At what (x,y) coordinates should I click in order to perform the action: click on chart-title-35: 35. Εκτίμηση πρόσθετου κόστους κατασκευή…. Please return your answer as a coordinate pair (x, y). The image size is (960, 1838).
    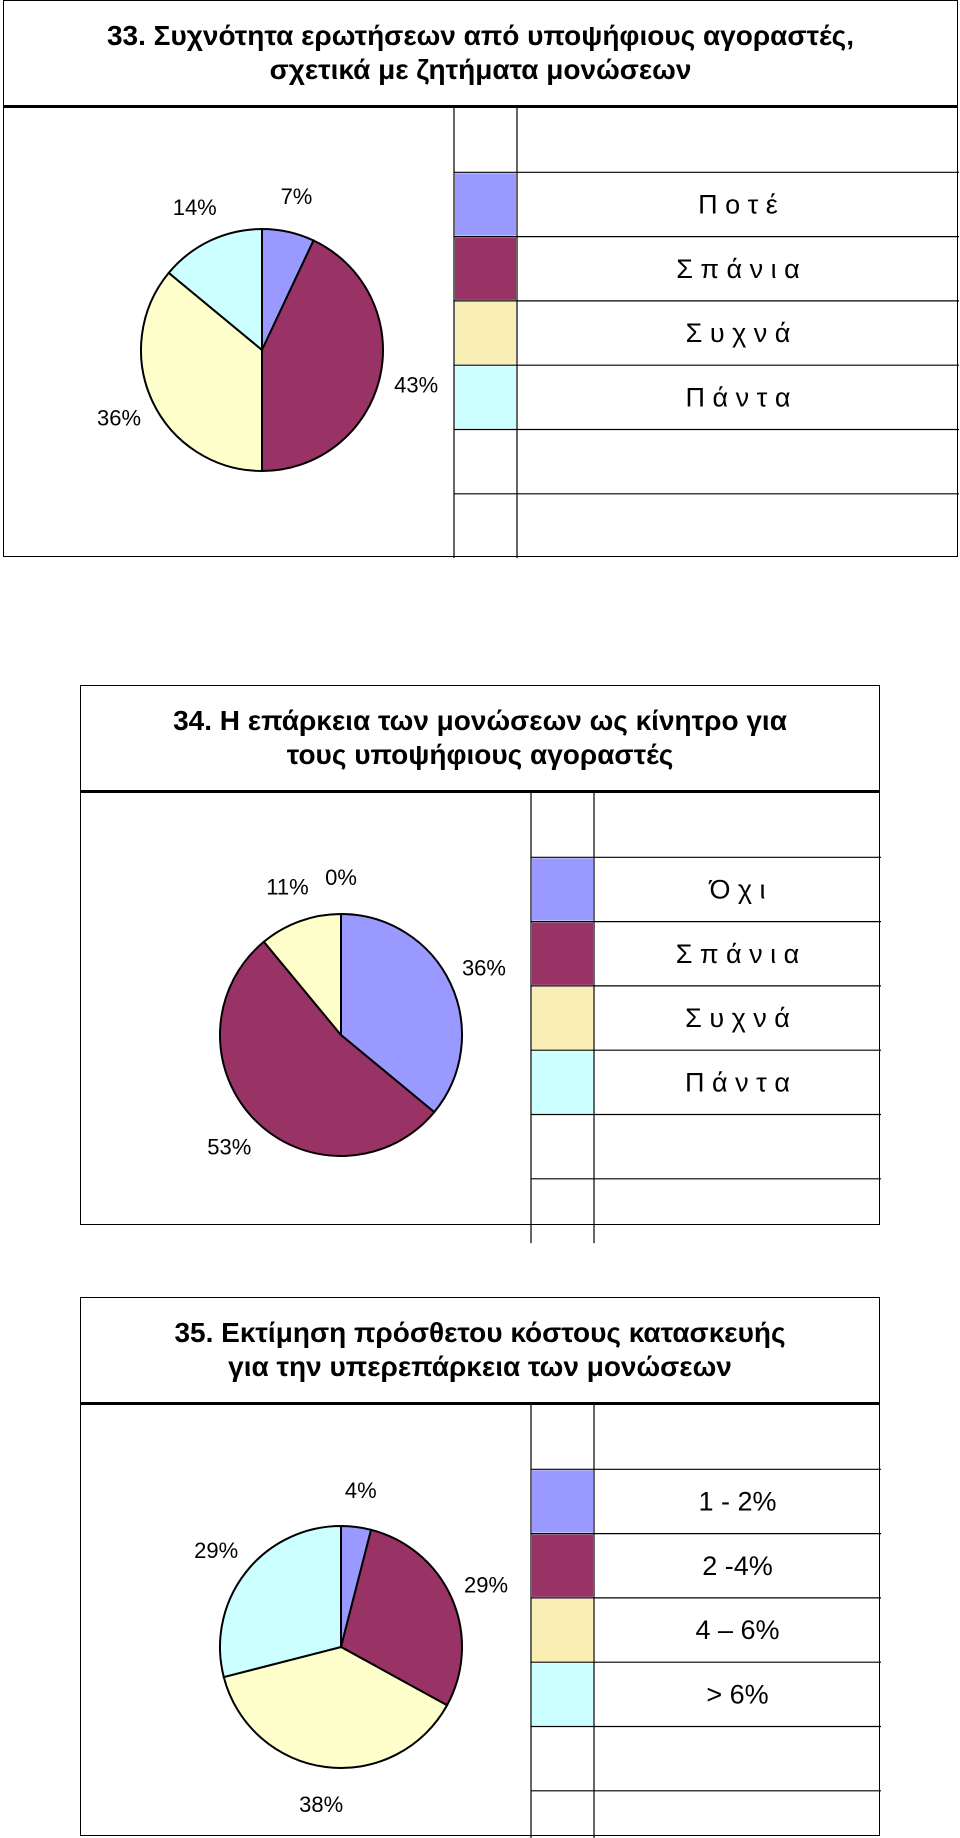
    Looking at the image, I should click on (480, 1351).